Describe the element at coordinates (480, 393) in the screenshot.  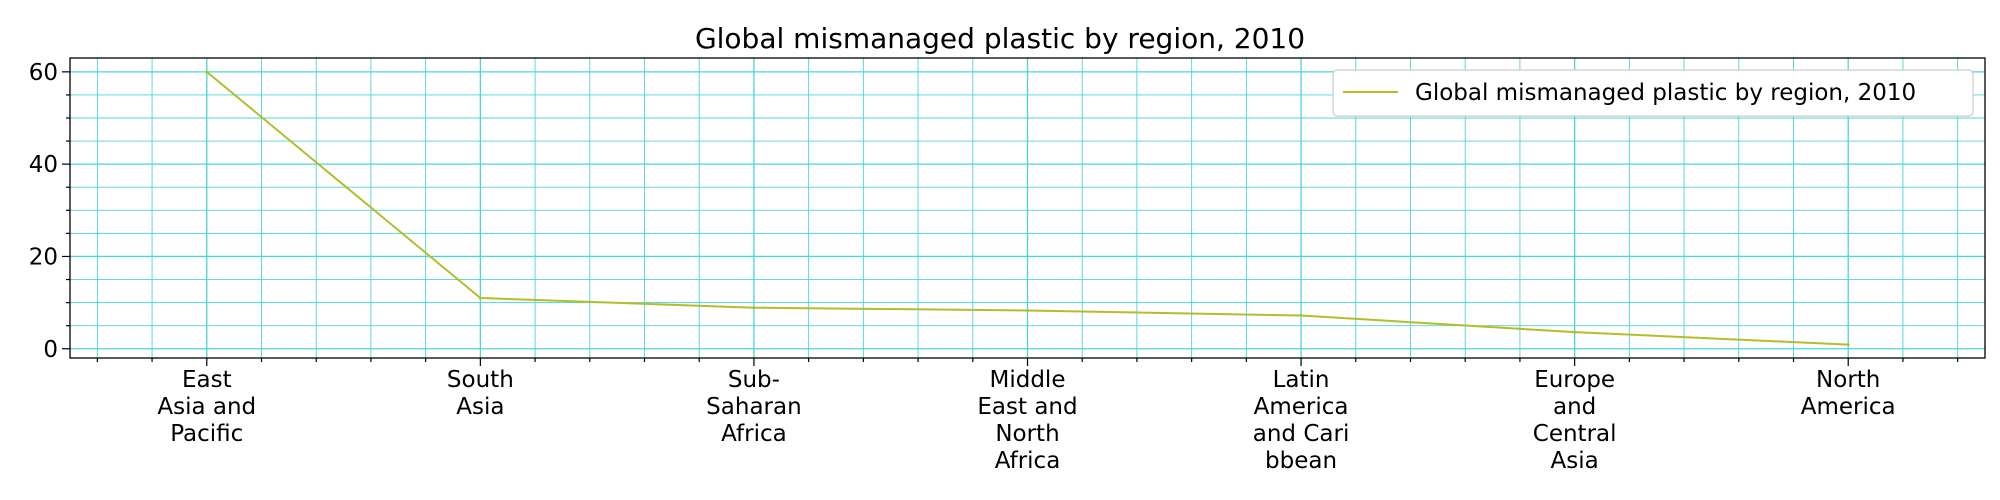
I see `x-tick-label: South Asia` at that location.